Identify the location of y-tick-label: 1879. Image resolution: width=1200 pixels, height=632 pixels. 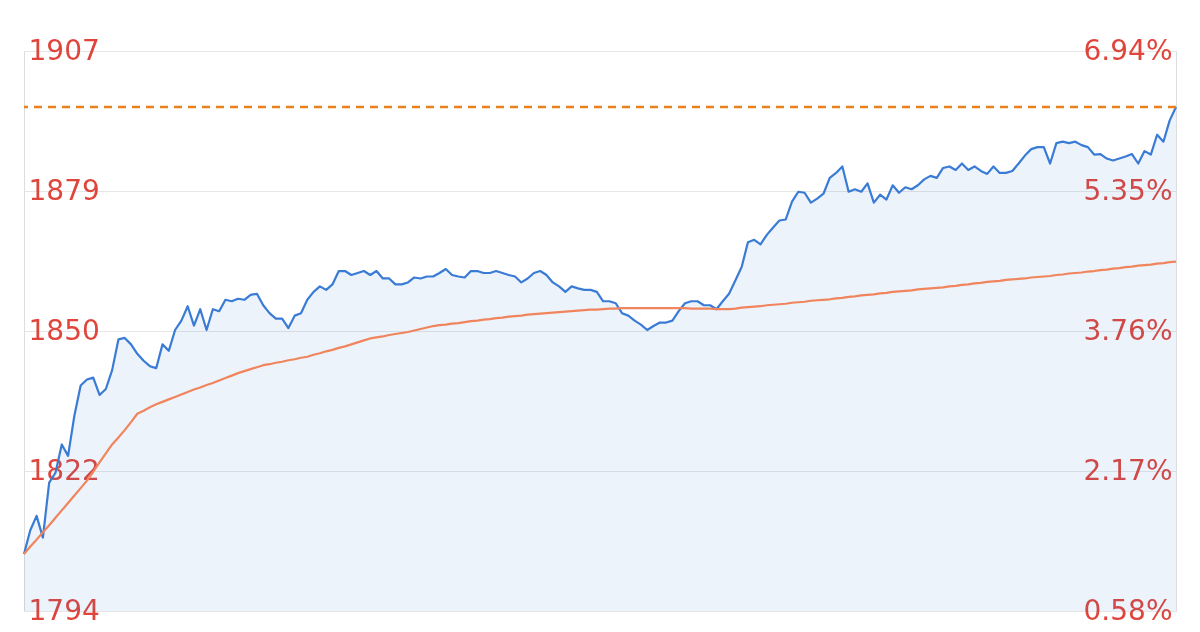
(64, 190).